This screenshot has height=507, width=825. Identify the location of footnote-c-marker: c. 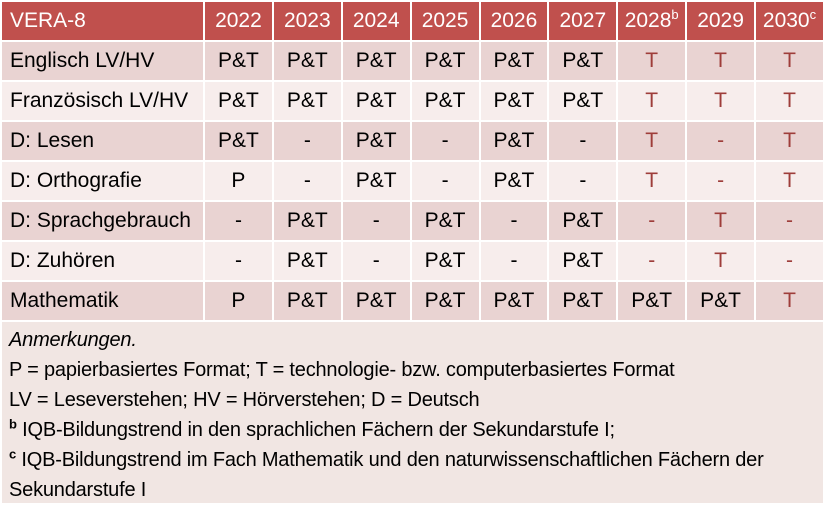
(13, 454).